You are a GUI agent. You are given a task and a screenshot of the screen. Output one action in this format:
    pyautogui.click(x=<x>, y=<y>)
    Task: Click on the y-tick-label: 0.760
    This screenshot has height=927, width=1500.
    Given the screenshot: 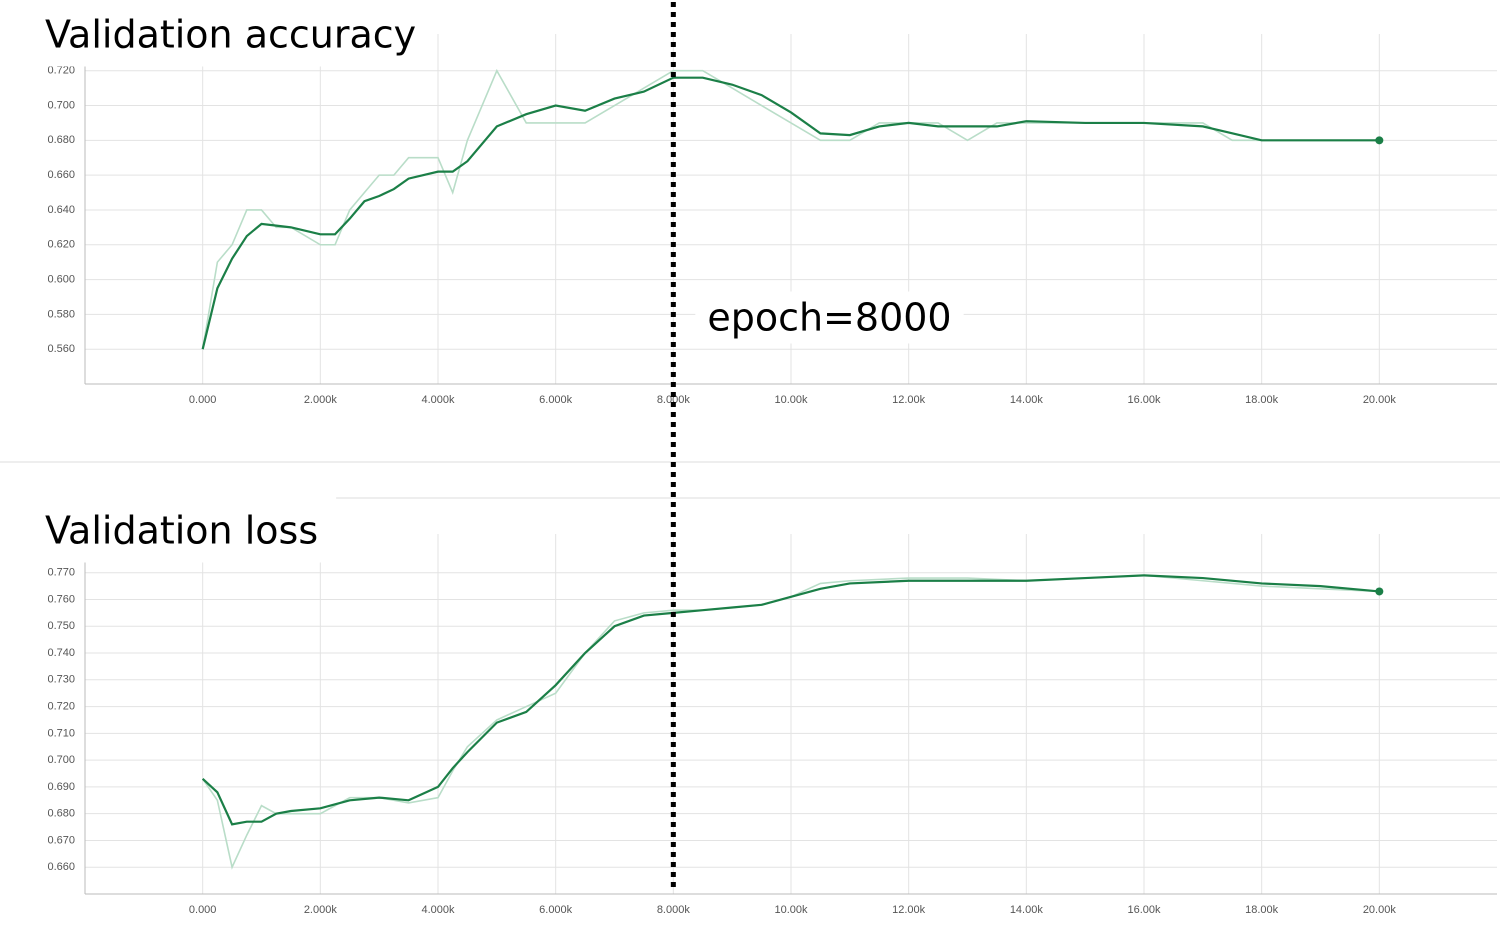 What is the action you would take?
    pyautogui.click(x=61, y=599)
    